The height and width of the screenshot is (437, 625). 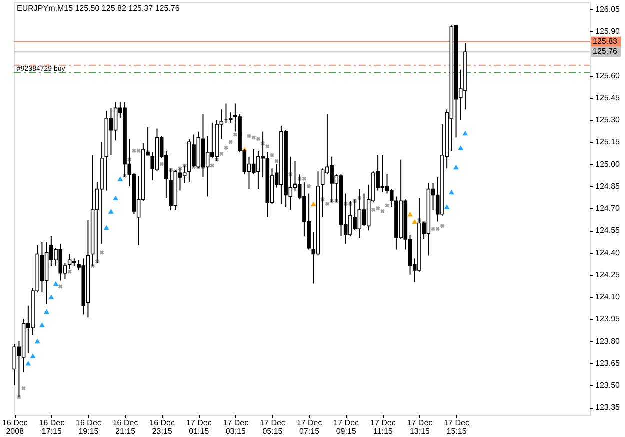 I want to click on chart-title: EURJPYm,M15 125.50 125.82 125.37 125.76, so click(x=98, y=8).